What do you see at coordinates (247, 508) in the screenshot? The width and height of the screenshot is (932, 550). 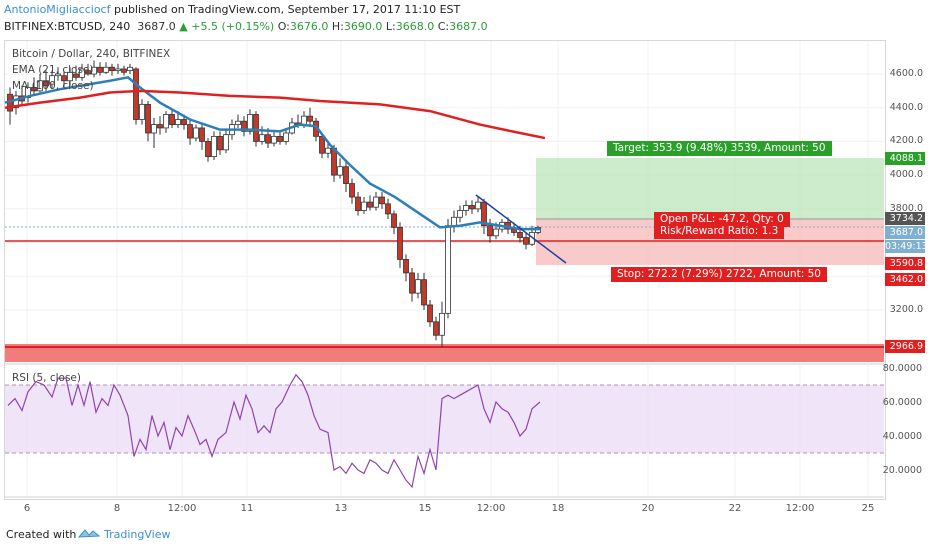 I see `time-tick-label: 11` at bounding box center [247, 508].